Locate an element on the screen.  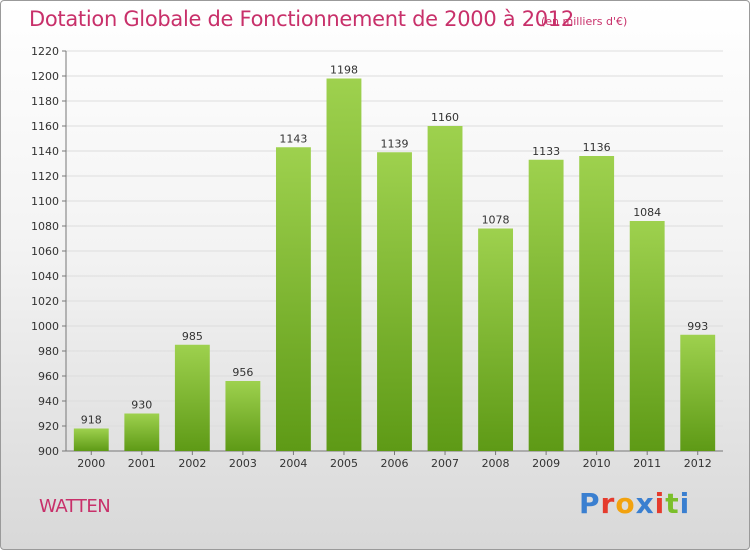
data-label: 1143 is located at coordinates (293, 138).